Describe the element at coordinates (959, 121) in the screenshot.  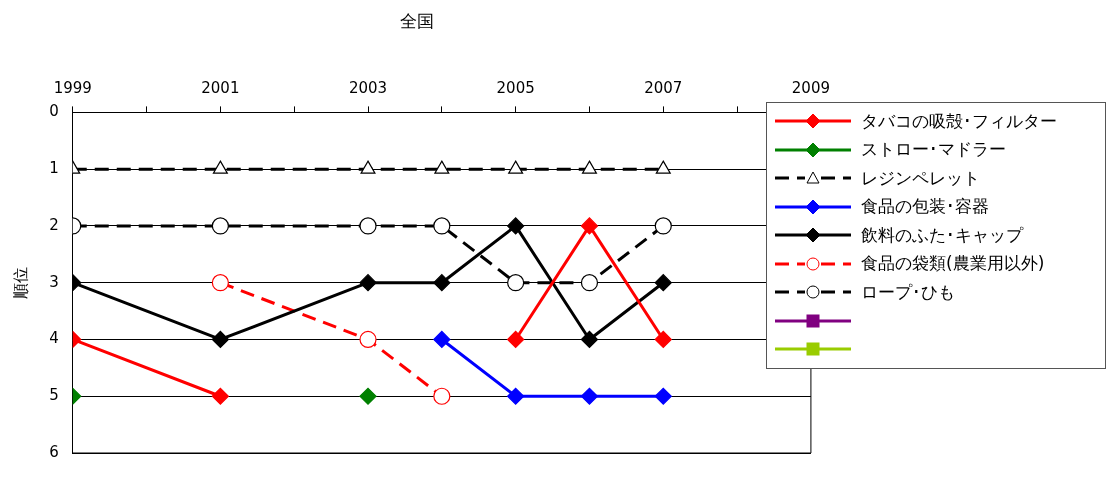
I see `legend-label: タバコの吸殻･フィルター` at that location.